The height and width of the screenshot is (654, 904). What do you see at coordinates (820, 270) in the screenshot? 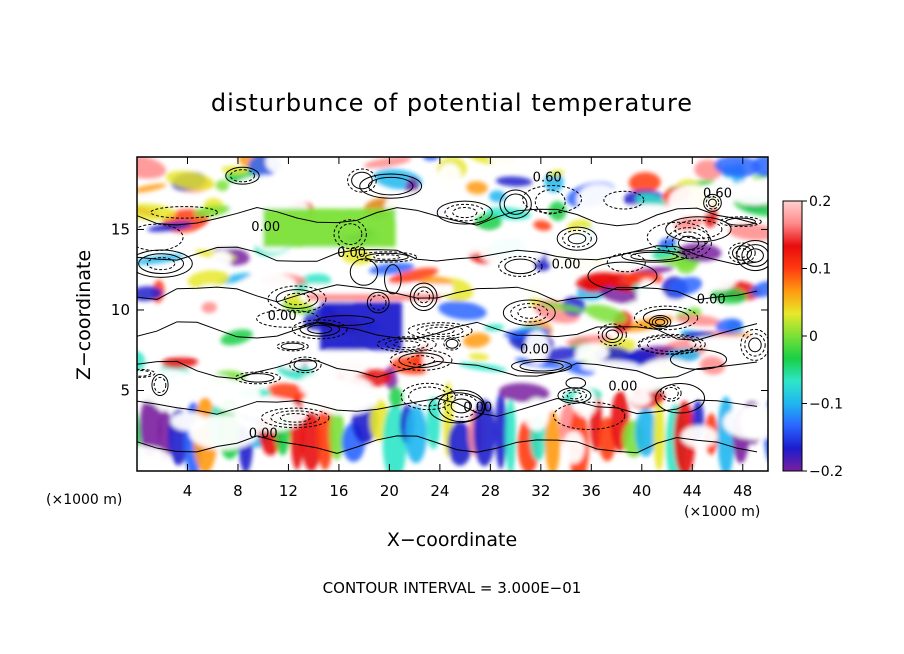
I see `colorbar-tick-label: 0.1` at bounding box center [820, 270].